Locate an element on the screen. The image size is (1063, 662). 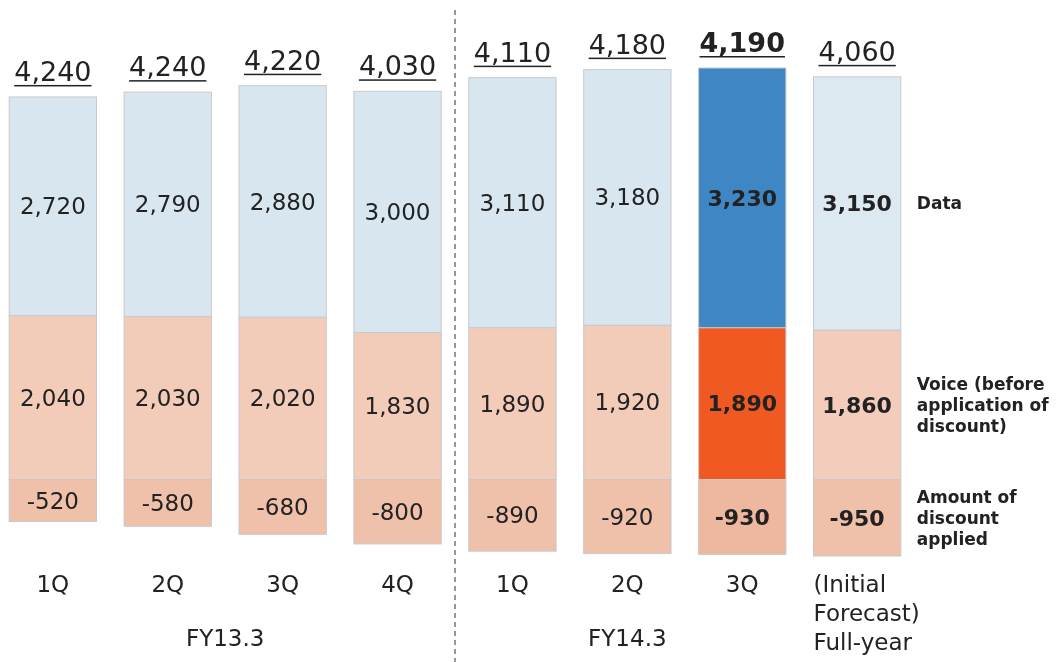
data-label: 1,860 is located at coordinates (857, 405).